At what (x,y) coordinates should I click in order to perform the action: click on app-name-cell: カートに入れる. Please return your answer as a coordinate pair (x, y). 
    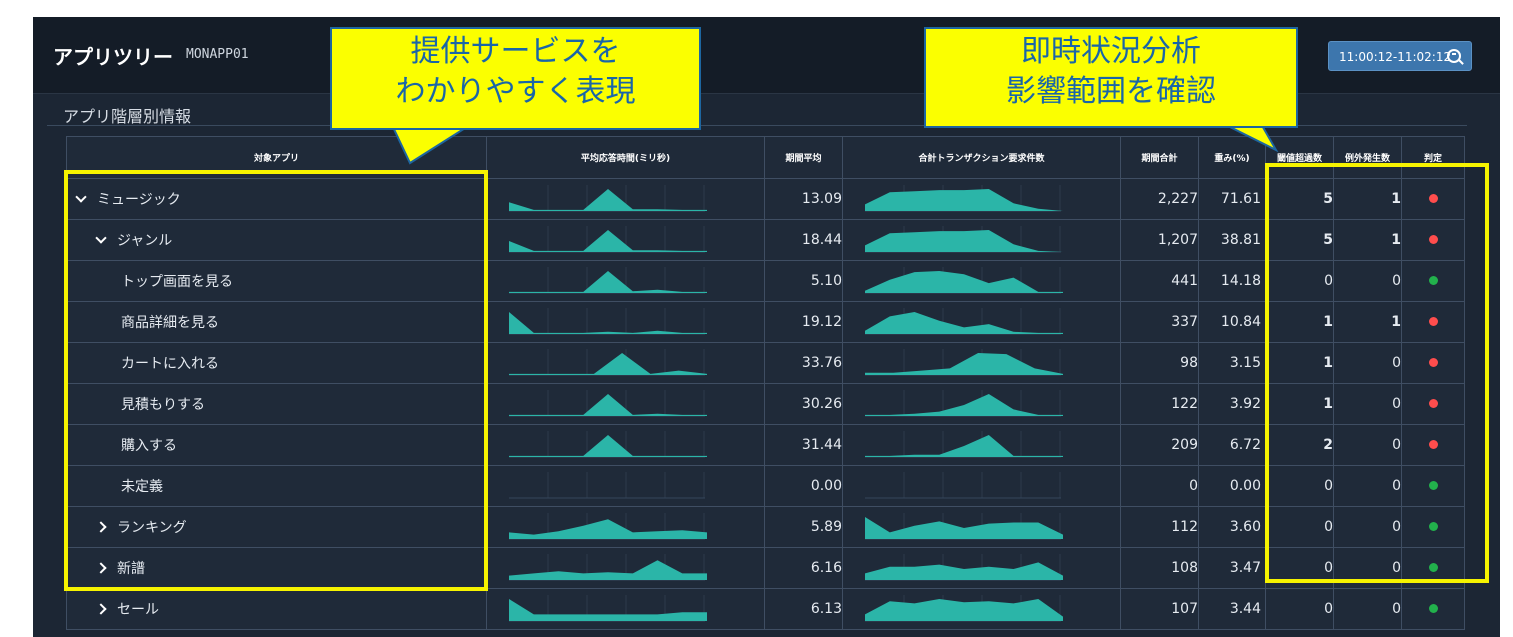
    Looking at the image, I should click on (276, 363).